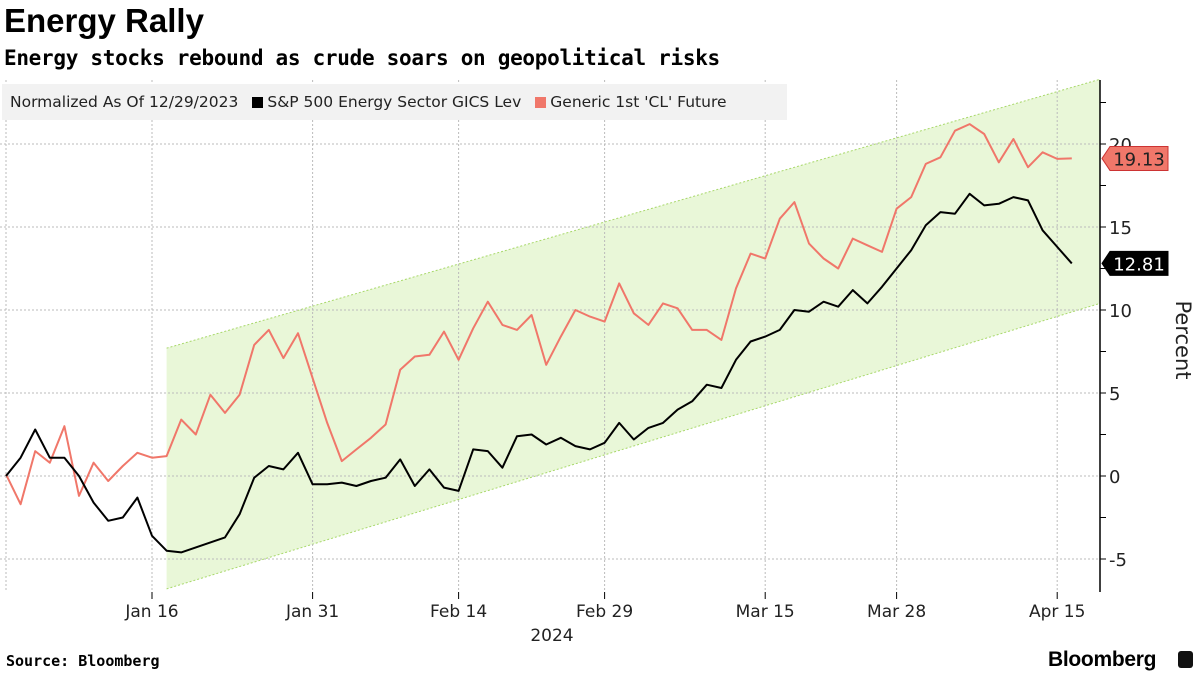  Describe the element at coordinates (541, 102) in the screenshot. I see `legend-swatch-crude` at that location.